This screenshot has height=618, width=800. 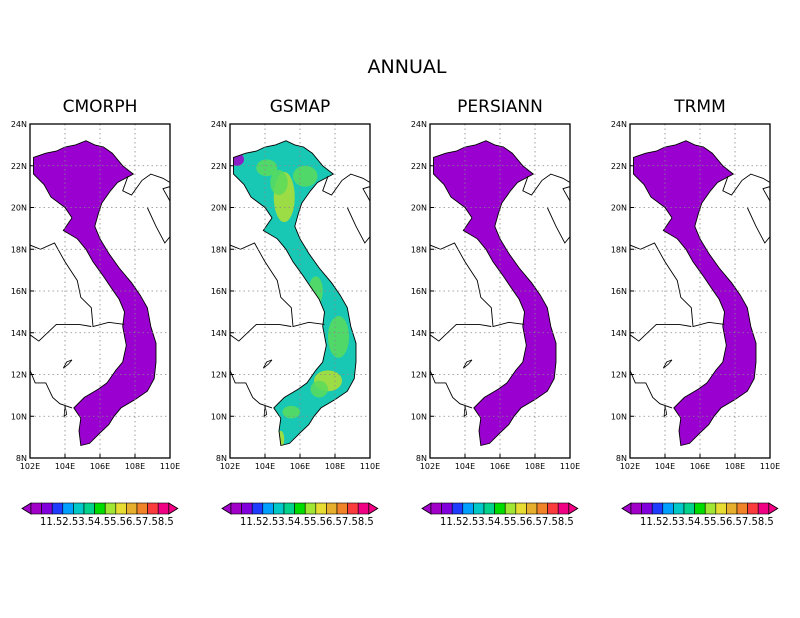 I want to click on panel-title: GSMAP, so click(x=300, y=107).